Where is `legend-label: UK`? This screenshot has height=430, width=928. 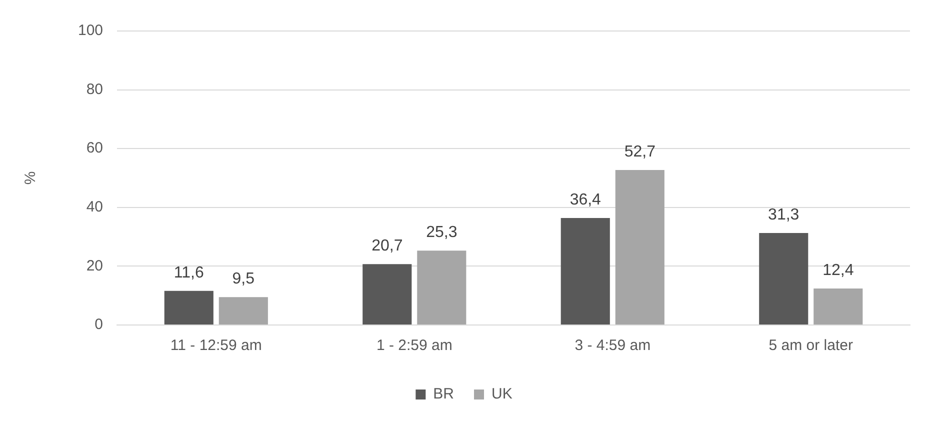 legend-label: UK is located at coordinates (502, 394).